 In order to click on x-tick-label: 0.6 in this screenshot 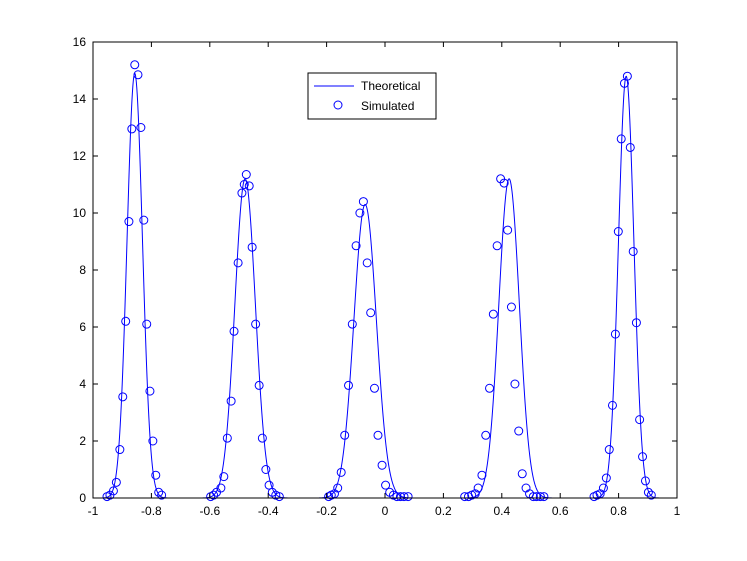, I will do `click(560, 511)`.